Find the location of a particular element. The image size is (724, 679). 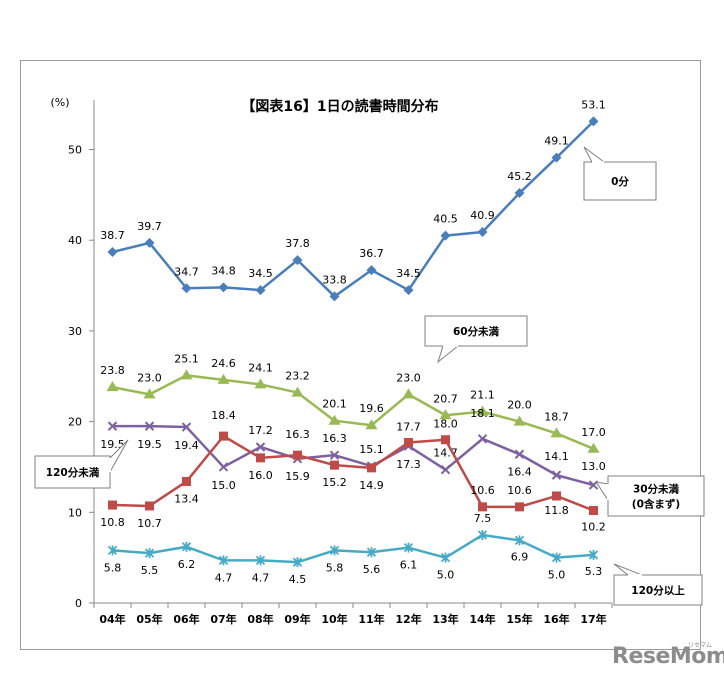

data-label: 15.2 is located at coordinates (334, 482).